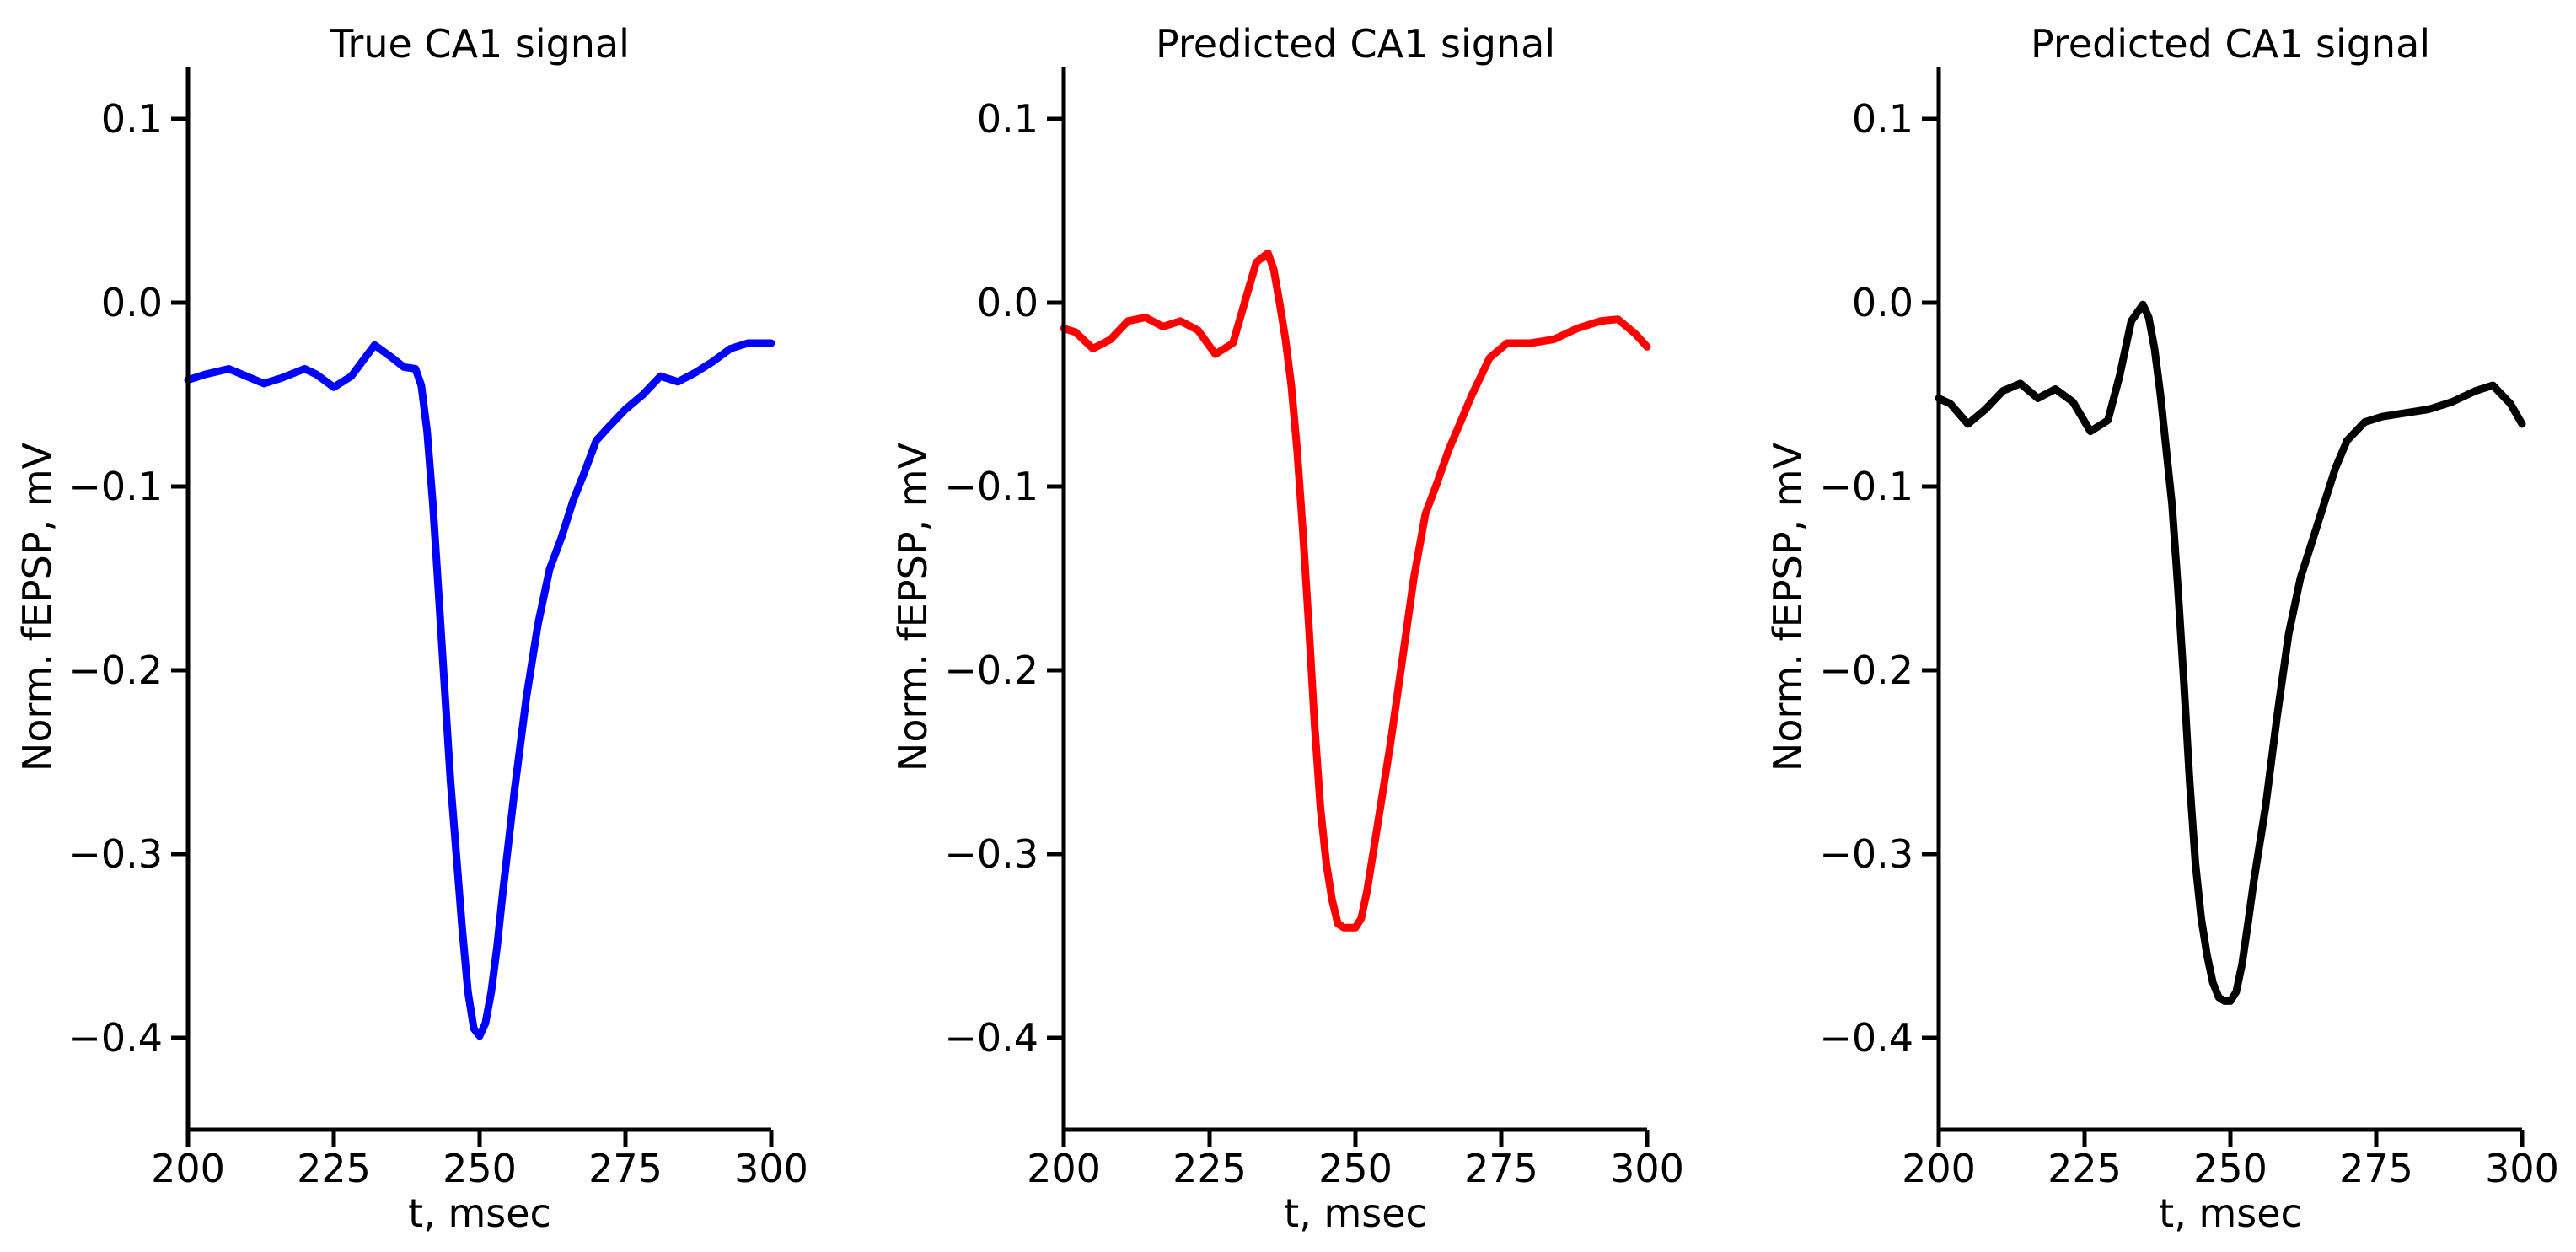 This screenshot has height=1252, width=2576. Describe the element at coordinates (479, 44) in the screenshot. I see `chart-title: True CA1 signal` at that location.